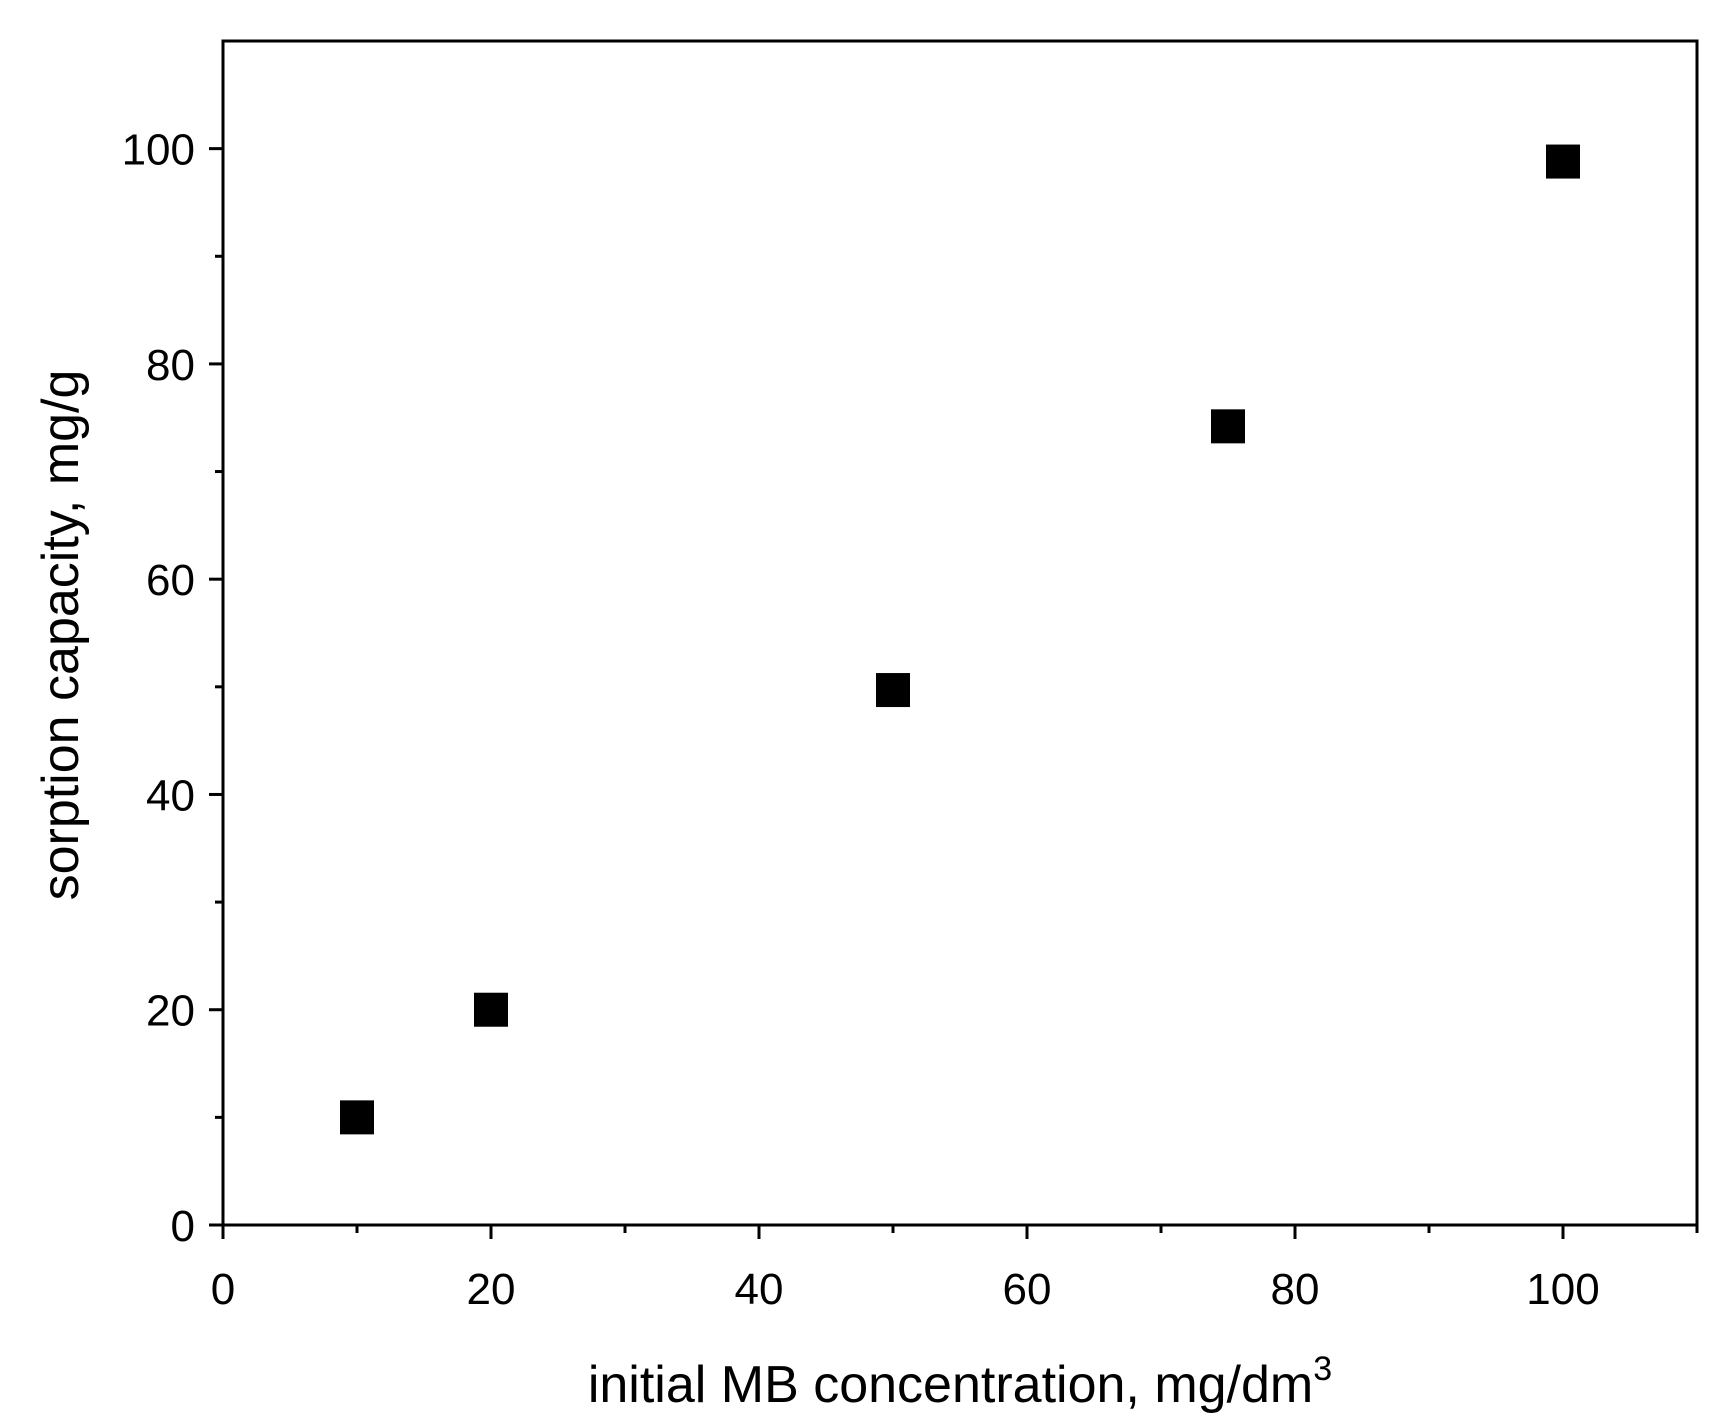  I want to click on y-tick-label: 100, so click(158, 150).